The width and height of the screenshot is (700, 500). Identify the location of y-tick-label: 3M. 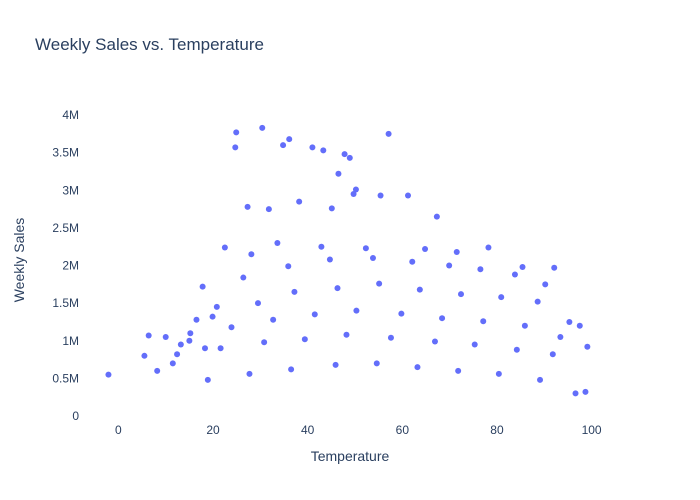
(70, 190).